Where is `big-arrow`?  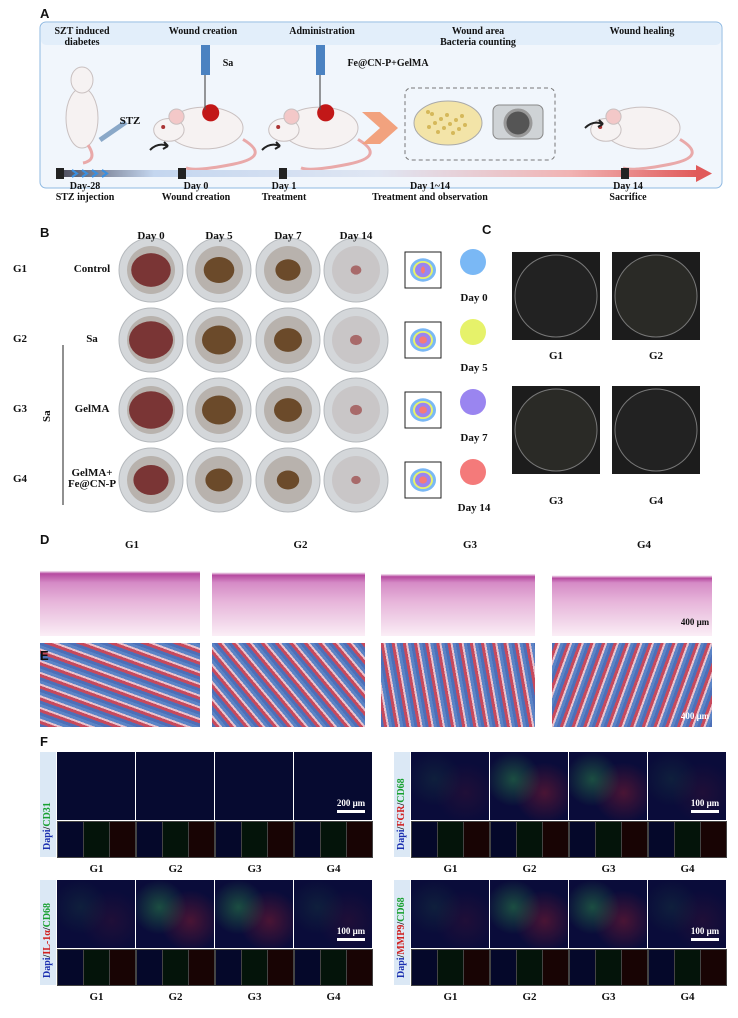
big-arrow is located at coordinates (380, 128).